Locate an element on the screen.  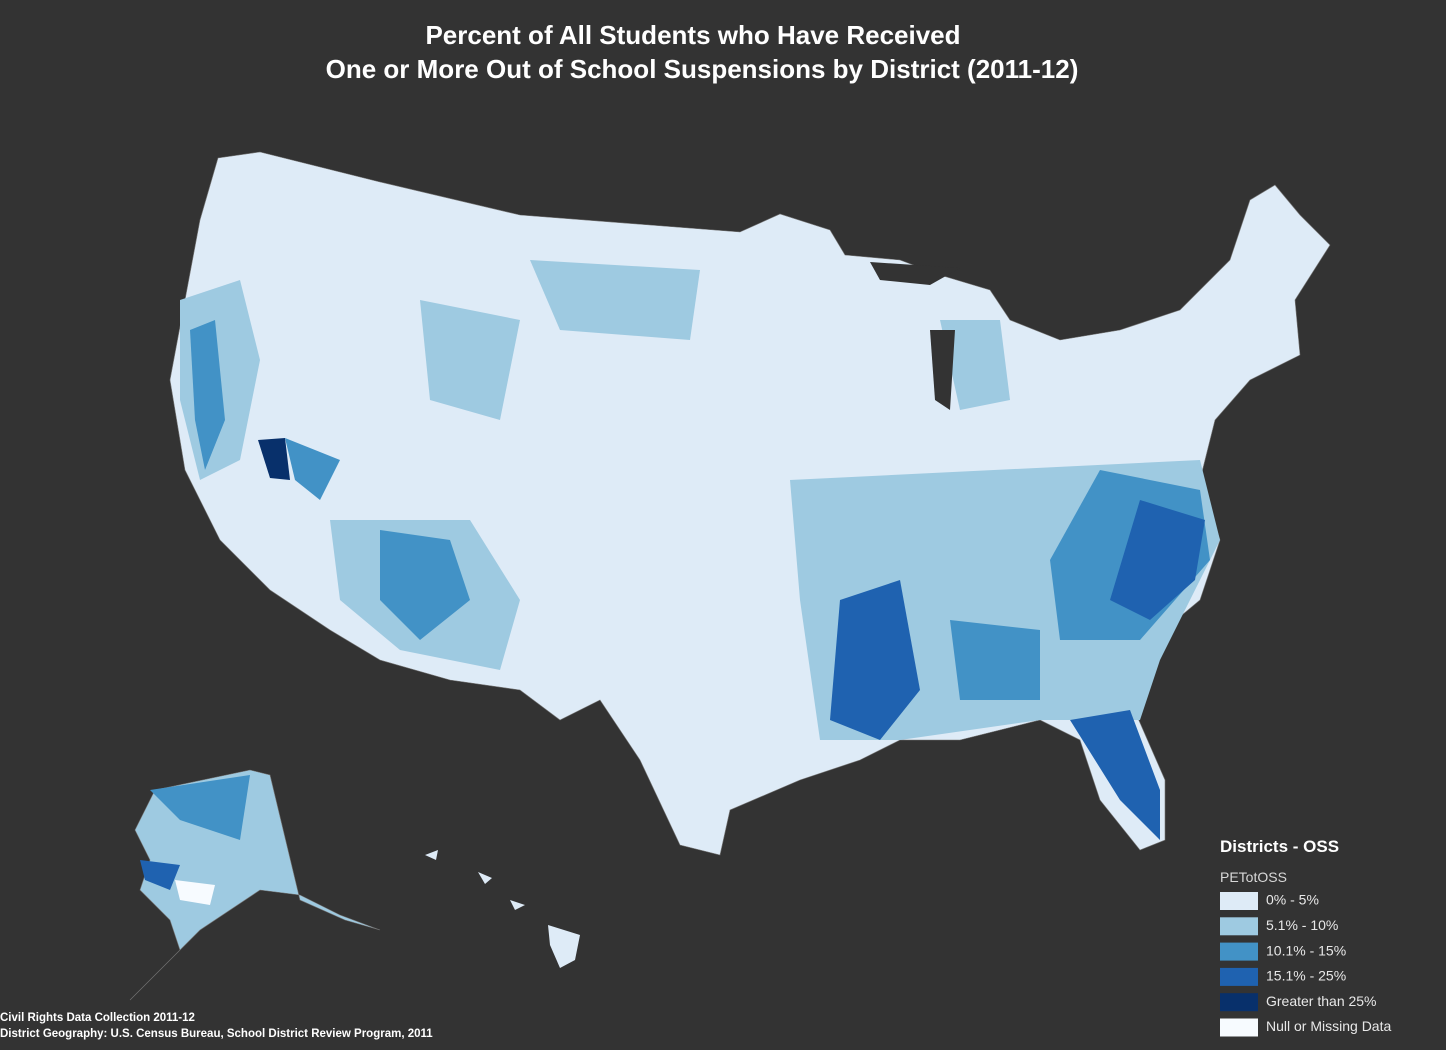
legend-label: Greater than 25% is located at coordinates (1321, 1001).